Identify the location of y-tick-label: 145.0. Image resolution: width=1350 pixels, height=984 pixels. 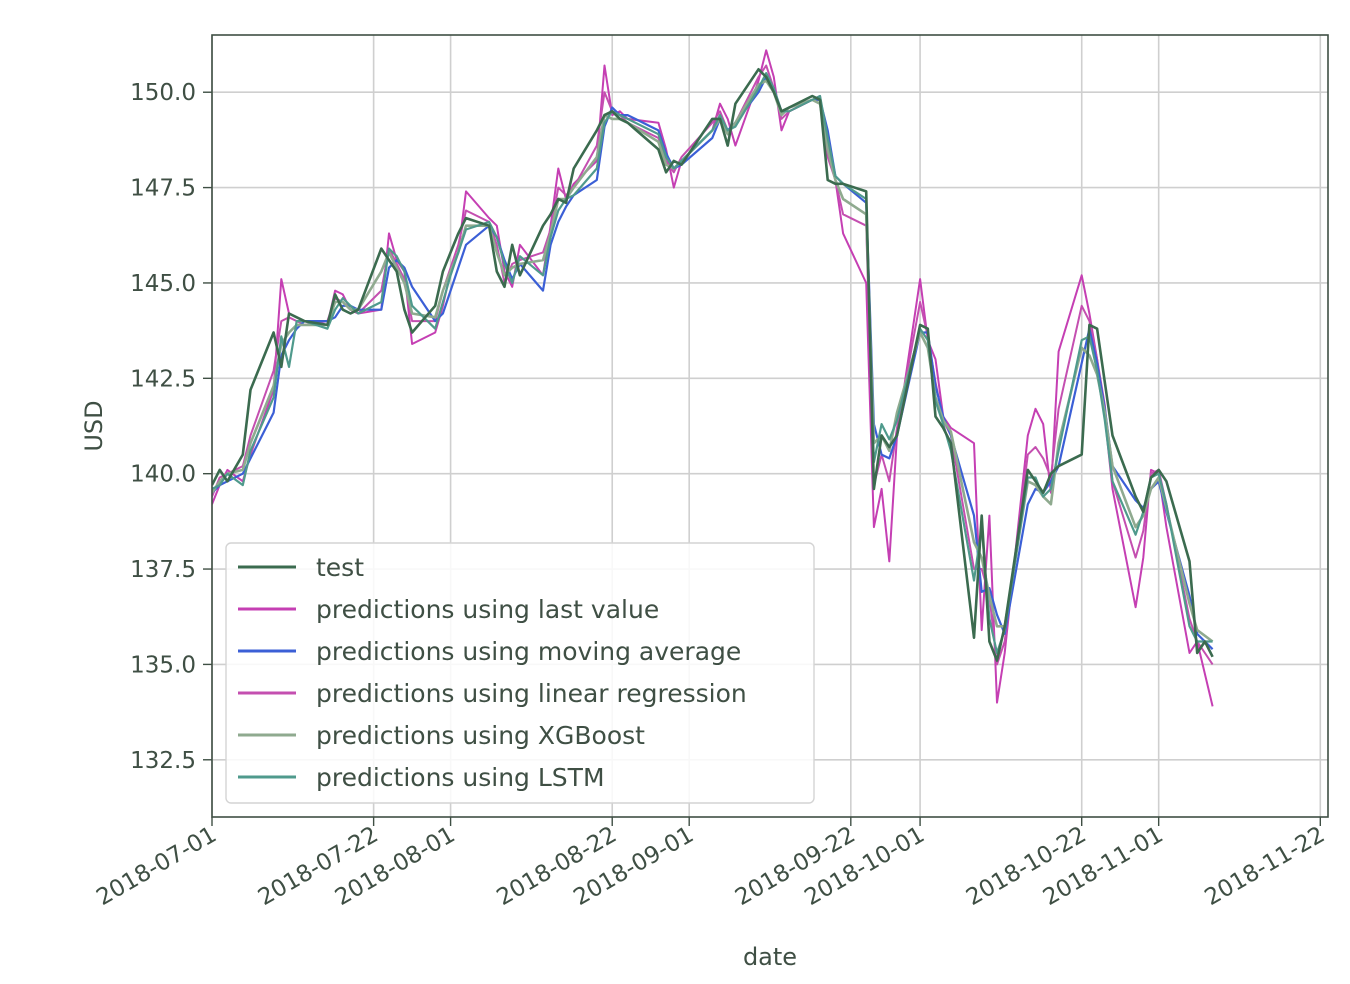
(163, 284).